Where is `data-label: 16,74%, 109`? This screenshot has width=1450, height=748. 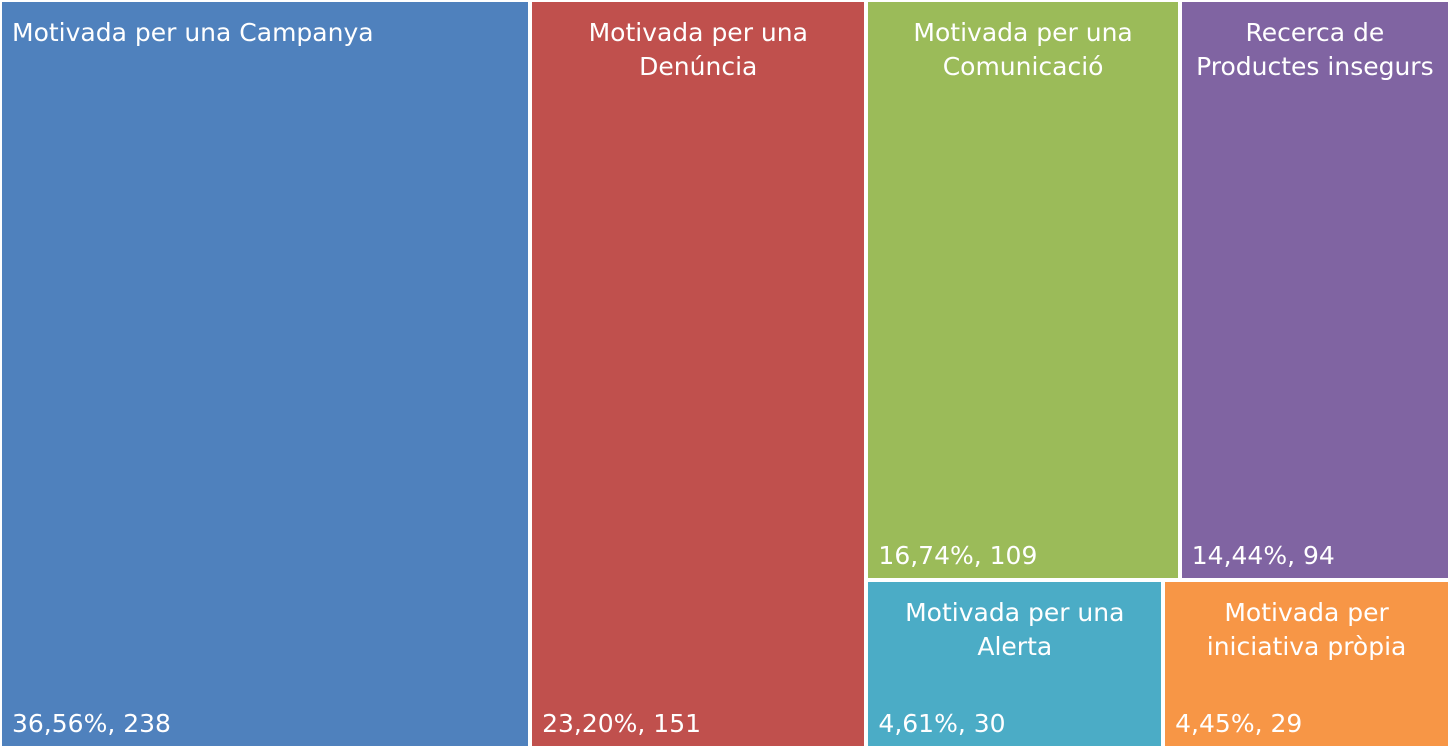 data-label: 16,74%, 109 is located at coordinates (958, 555).